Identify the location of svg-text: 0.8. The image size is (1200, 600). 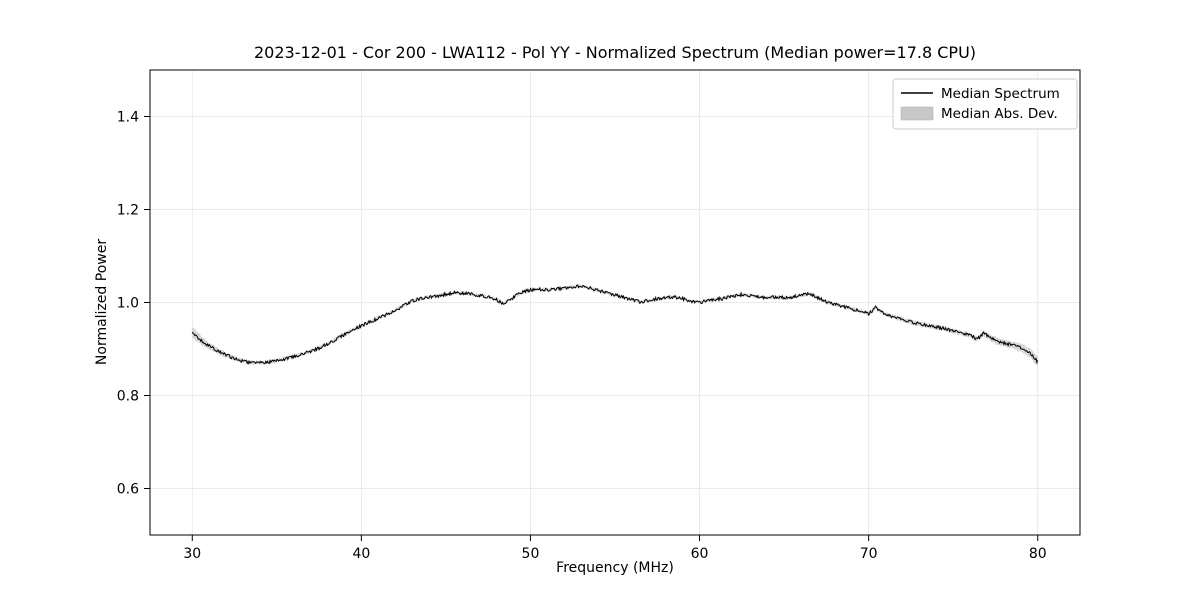
(128, 397).